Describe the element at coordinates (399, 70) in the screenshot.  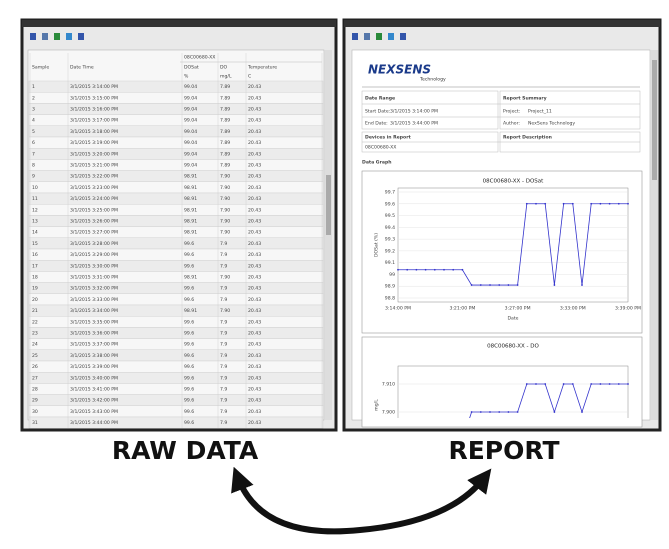
I see `logo: NEXSENS` at that location.